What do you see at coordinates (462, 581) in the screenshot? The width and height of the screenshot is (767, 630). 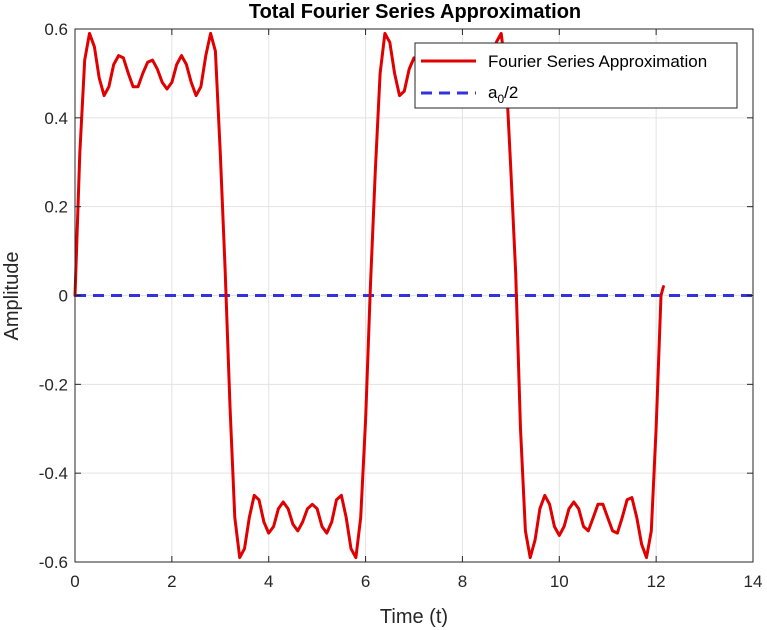 I see `x-tick-label: 8` at bounding box center [462, 581].